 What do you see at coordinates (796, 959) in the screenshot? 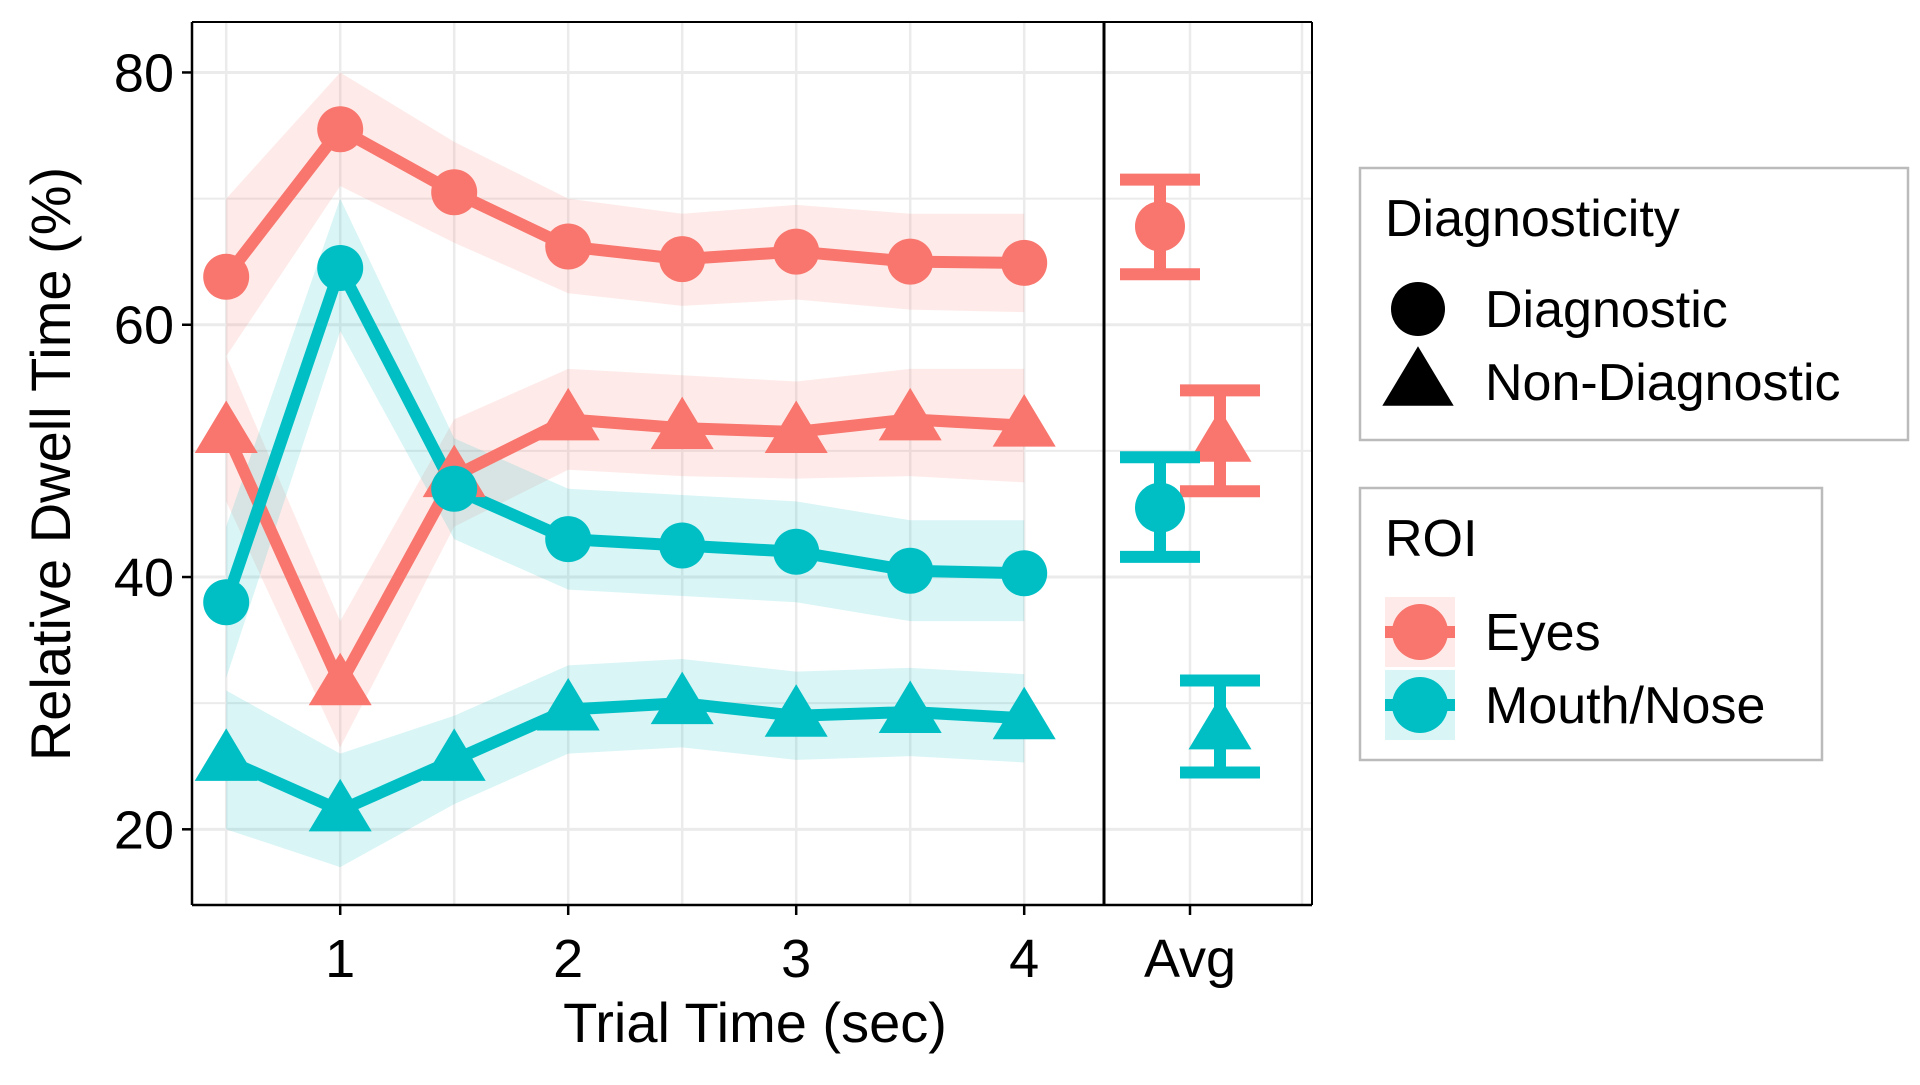
I see `x-tick-label: 3` at bounding box center [796, 959].